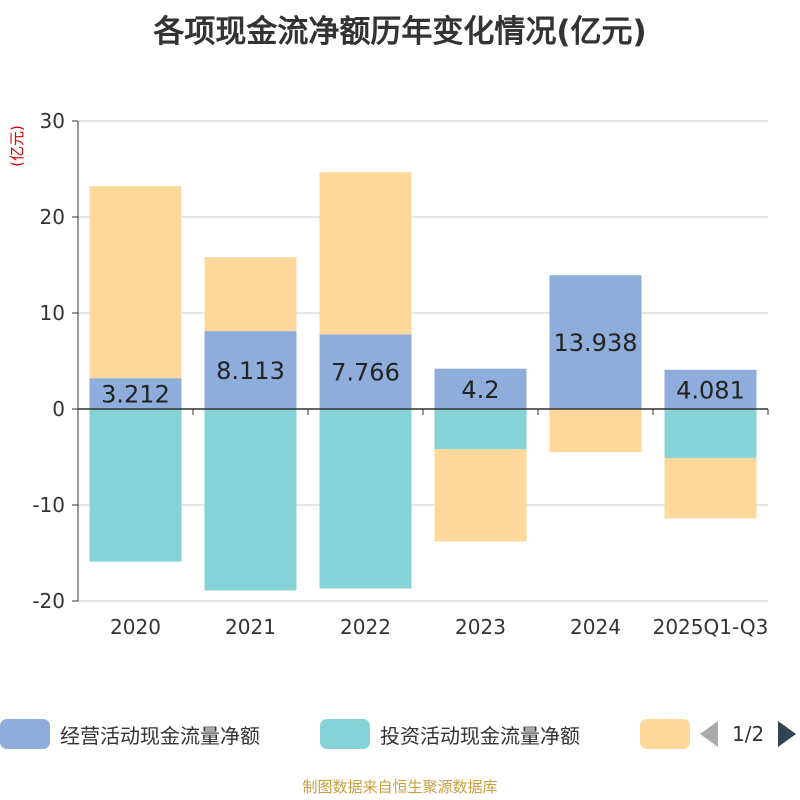 The width and height of the screenshot is (800, 800). I want to click on data-label-2020: 3.212, so click(135, 395).